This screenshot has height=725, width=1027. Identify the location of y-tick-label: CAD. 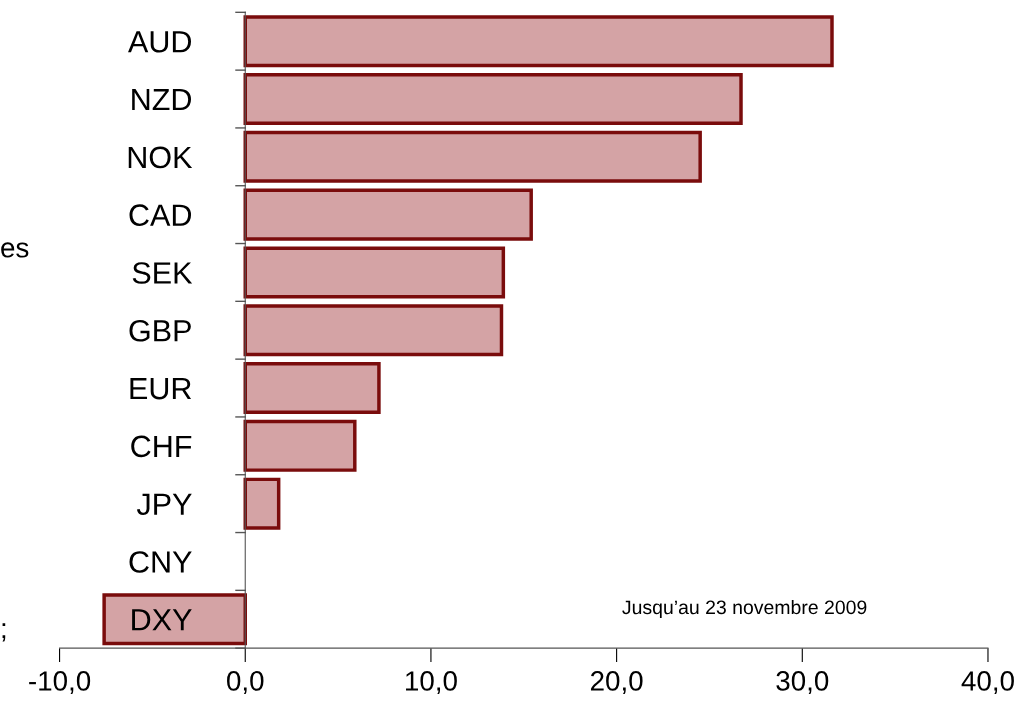
(160, 215).